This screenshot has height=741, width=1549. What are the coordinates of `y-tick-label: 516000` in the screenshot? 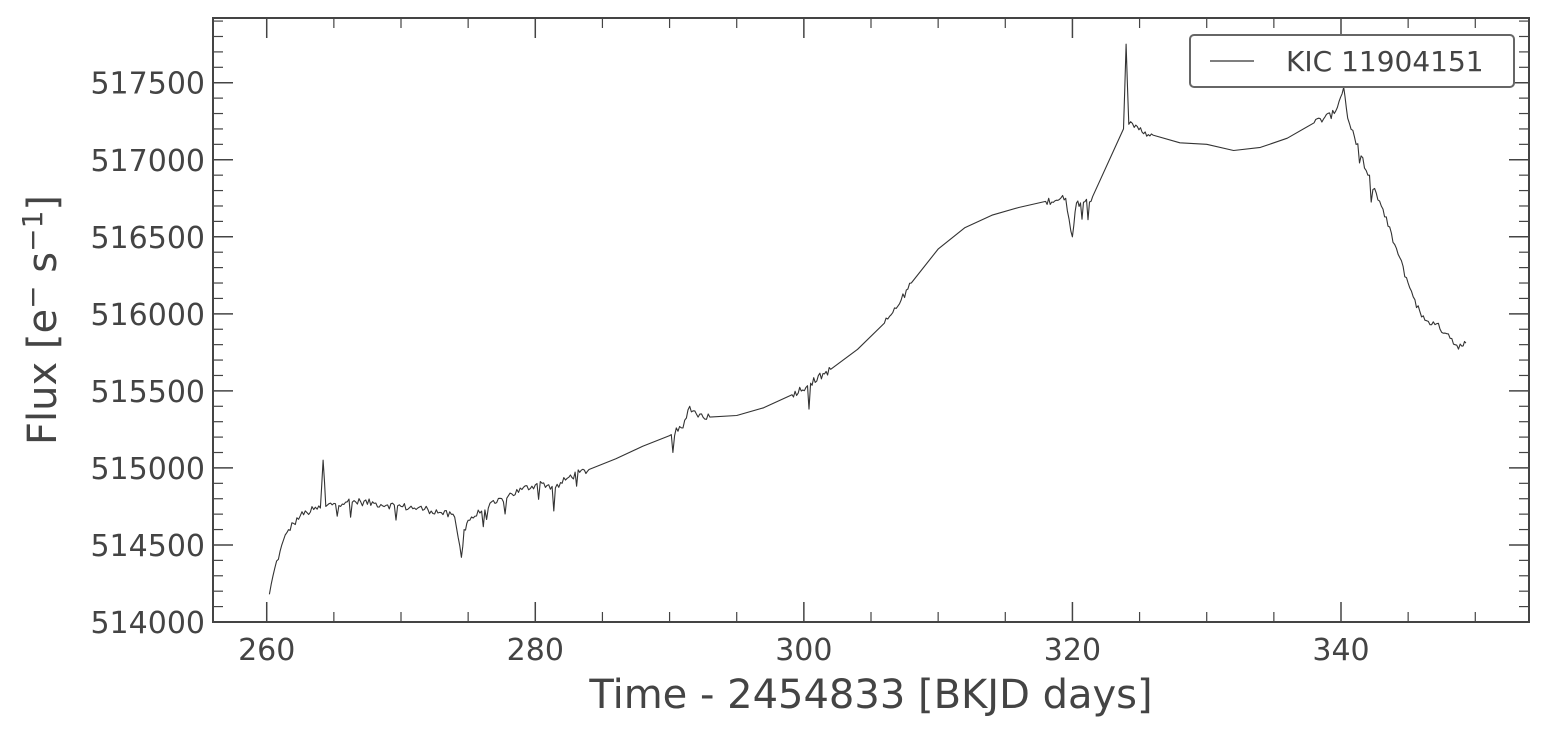 It's located at (147, 315).